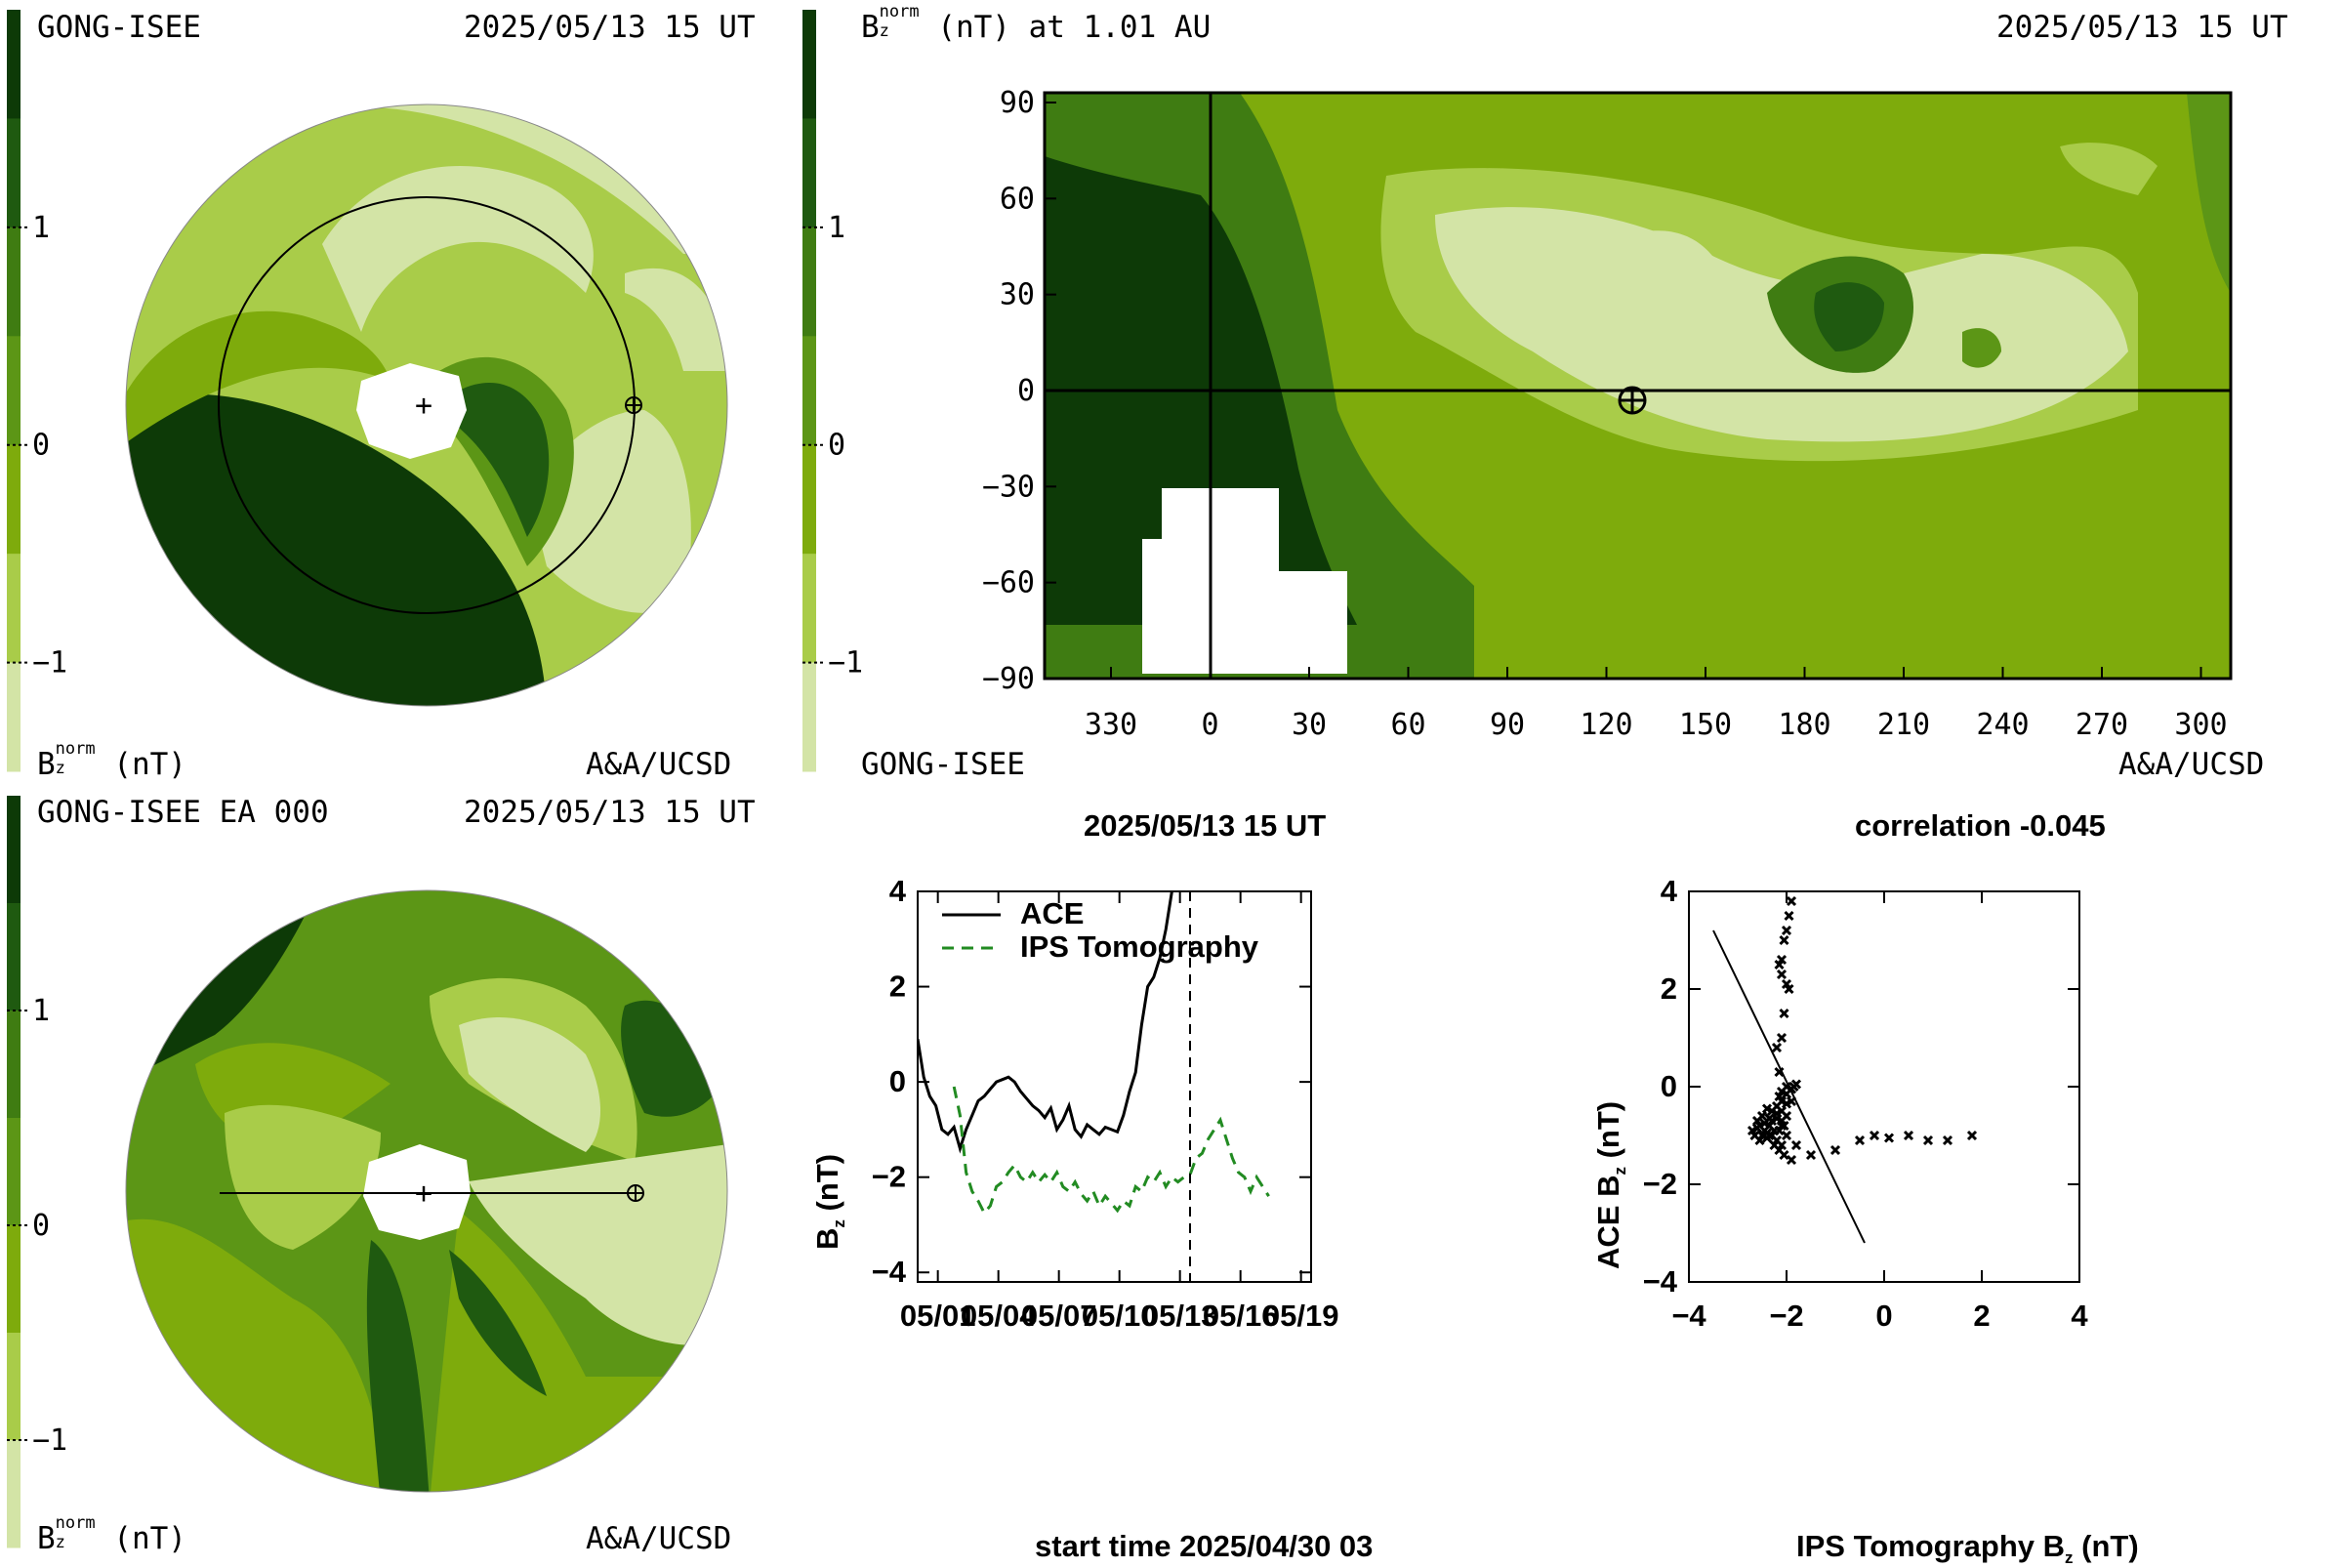 The image size is (2343, 1568). I want to click on ts-y-tick-label: −2, so click(889, 1177).